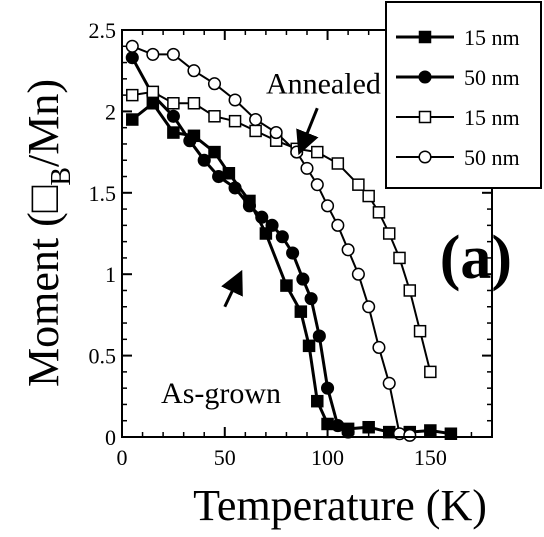 The image size is (544, 537). I want to click on annotation-arrow-annealed, so click(307, 131).